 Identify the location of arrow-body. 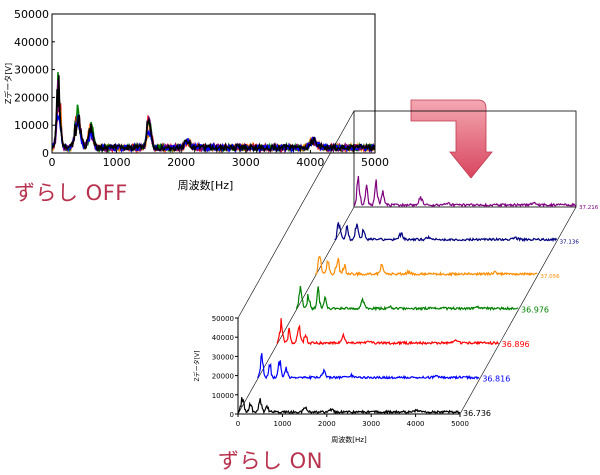
(451, 139).